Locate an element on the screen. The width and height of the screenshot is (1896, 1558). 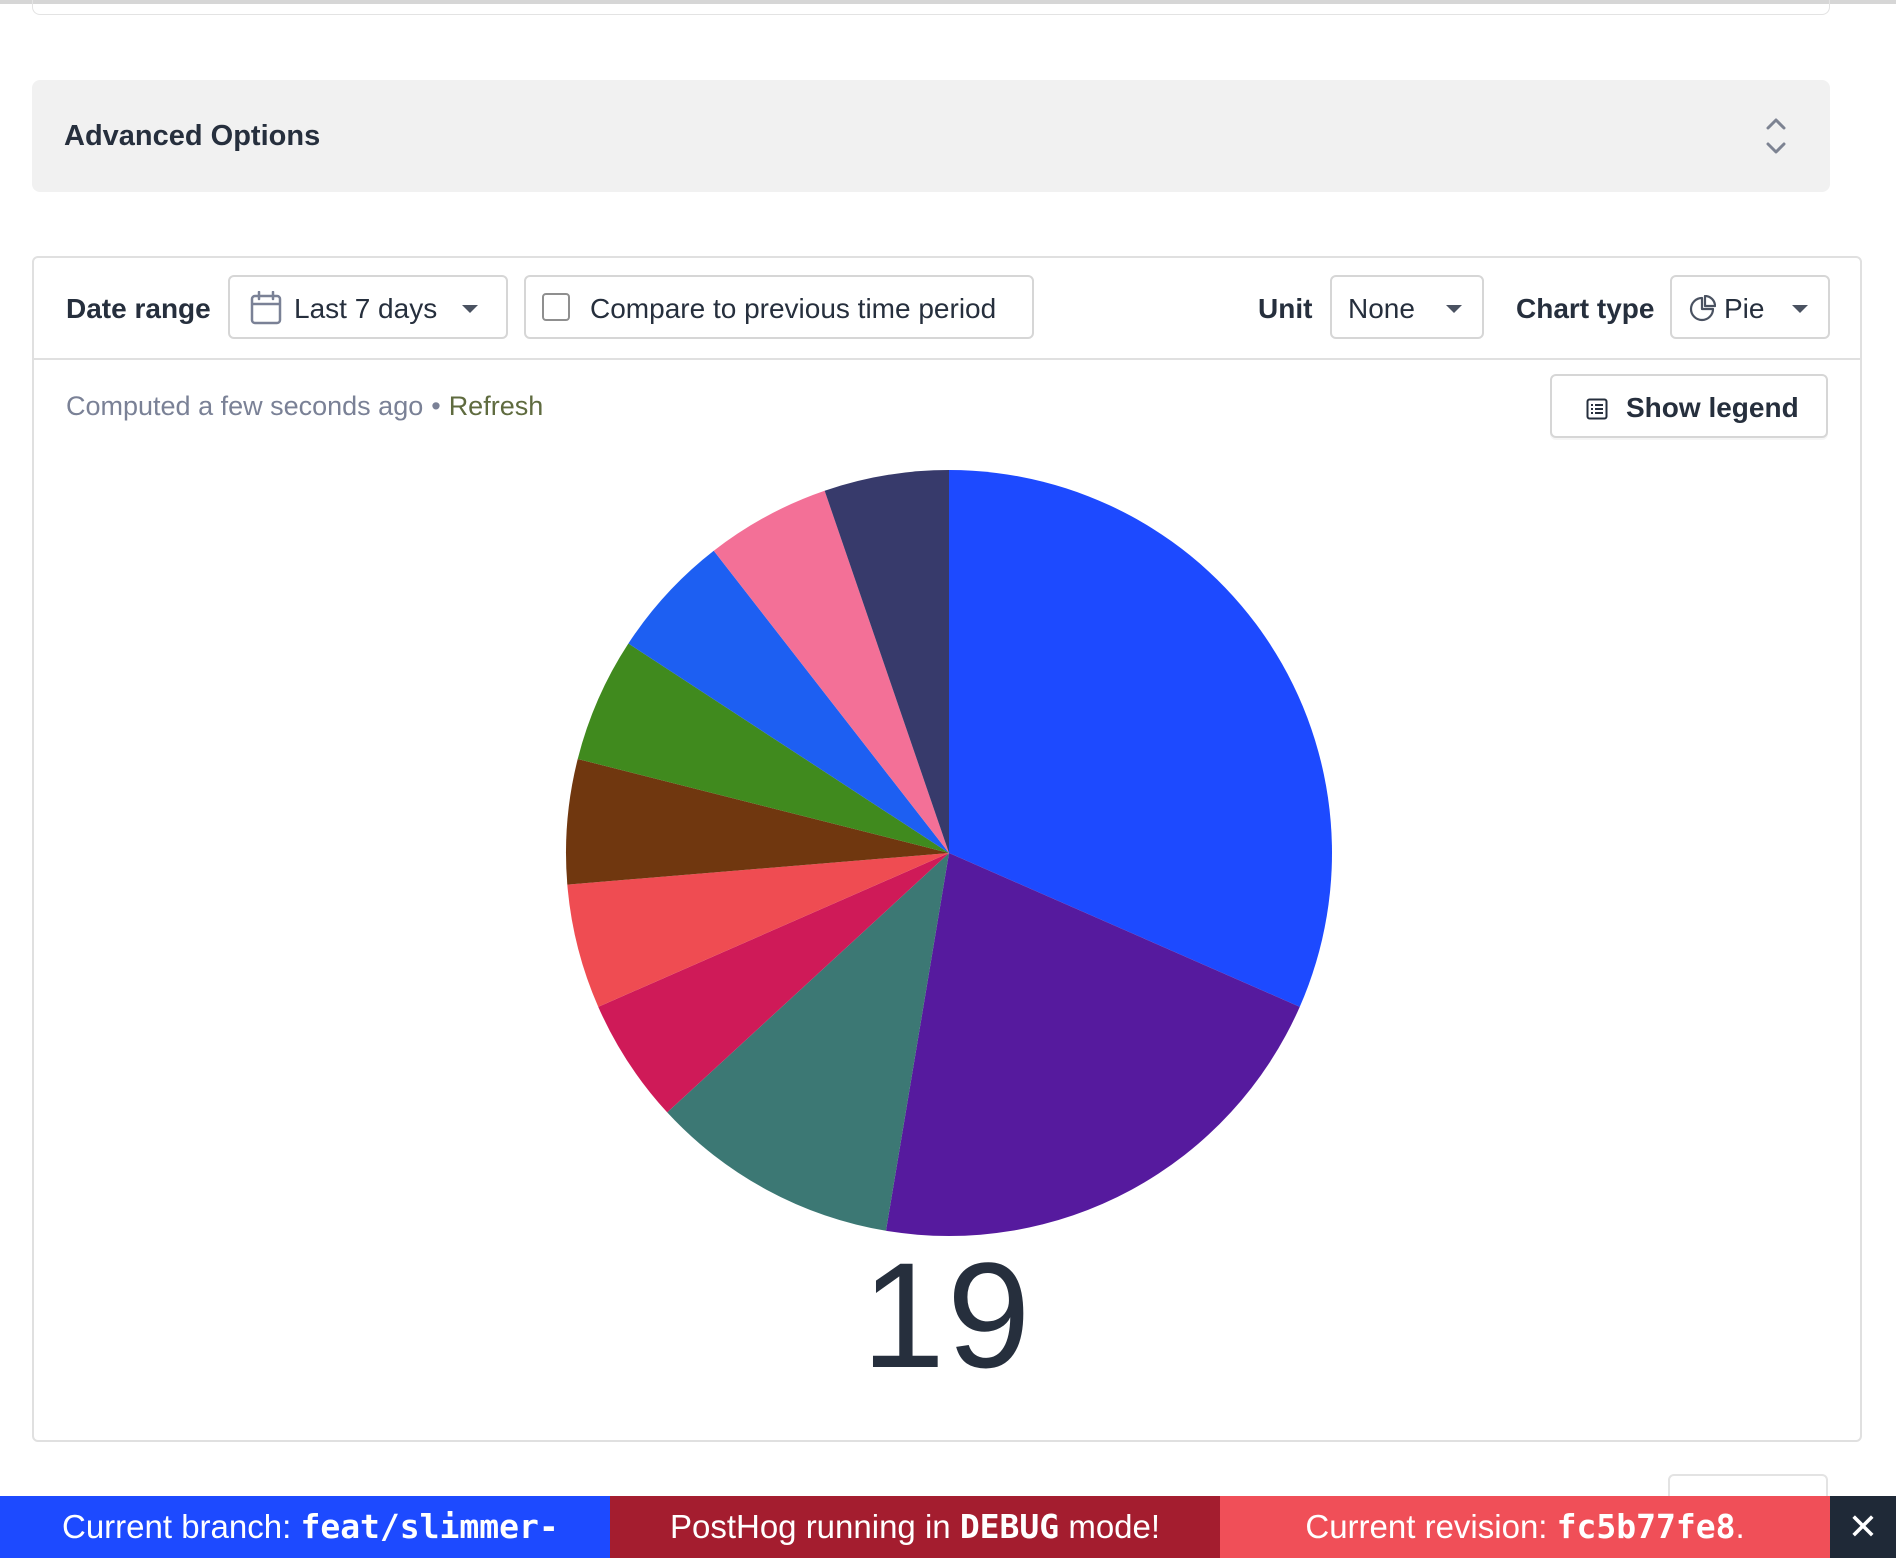
debug-mode: PostHog running in DEBUG mode! is located at coordinates (915, 1527).